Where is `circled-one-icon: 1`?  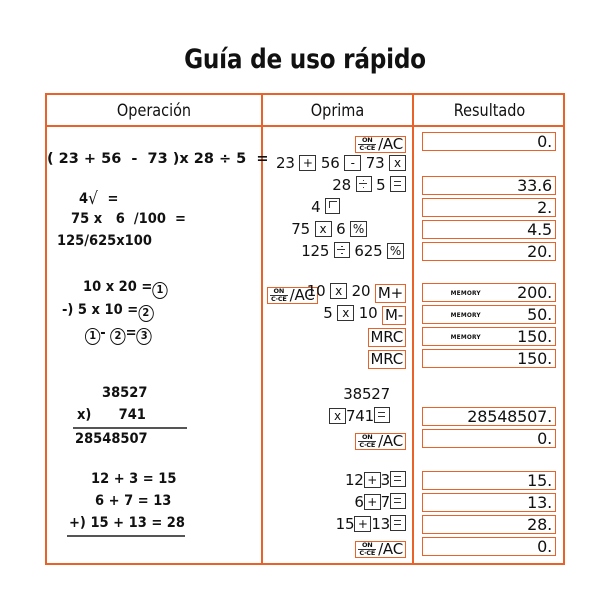
circled-one-icon: 1 is located at coordinates (93, 336).